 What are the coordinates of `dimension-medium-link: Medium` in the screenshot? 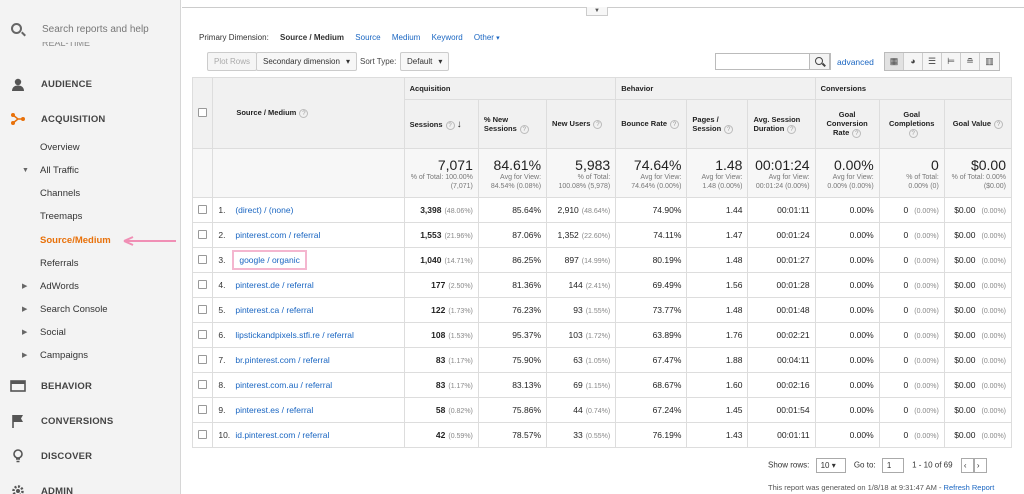 It's located at (406, 37).